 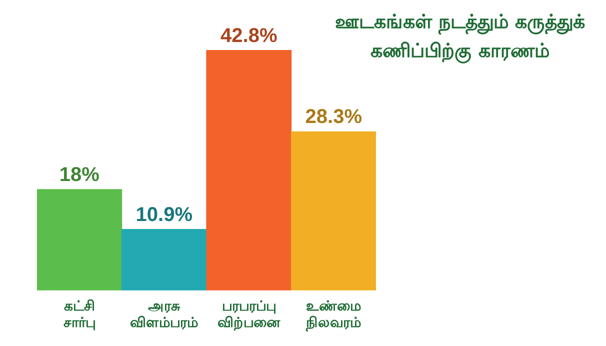 I want to click on data-label: 18%, so click(x=79, y=175).